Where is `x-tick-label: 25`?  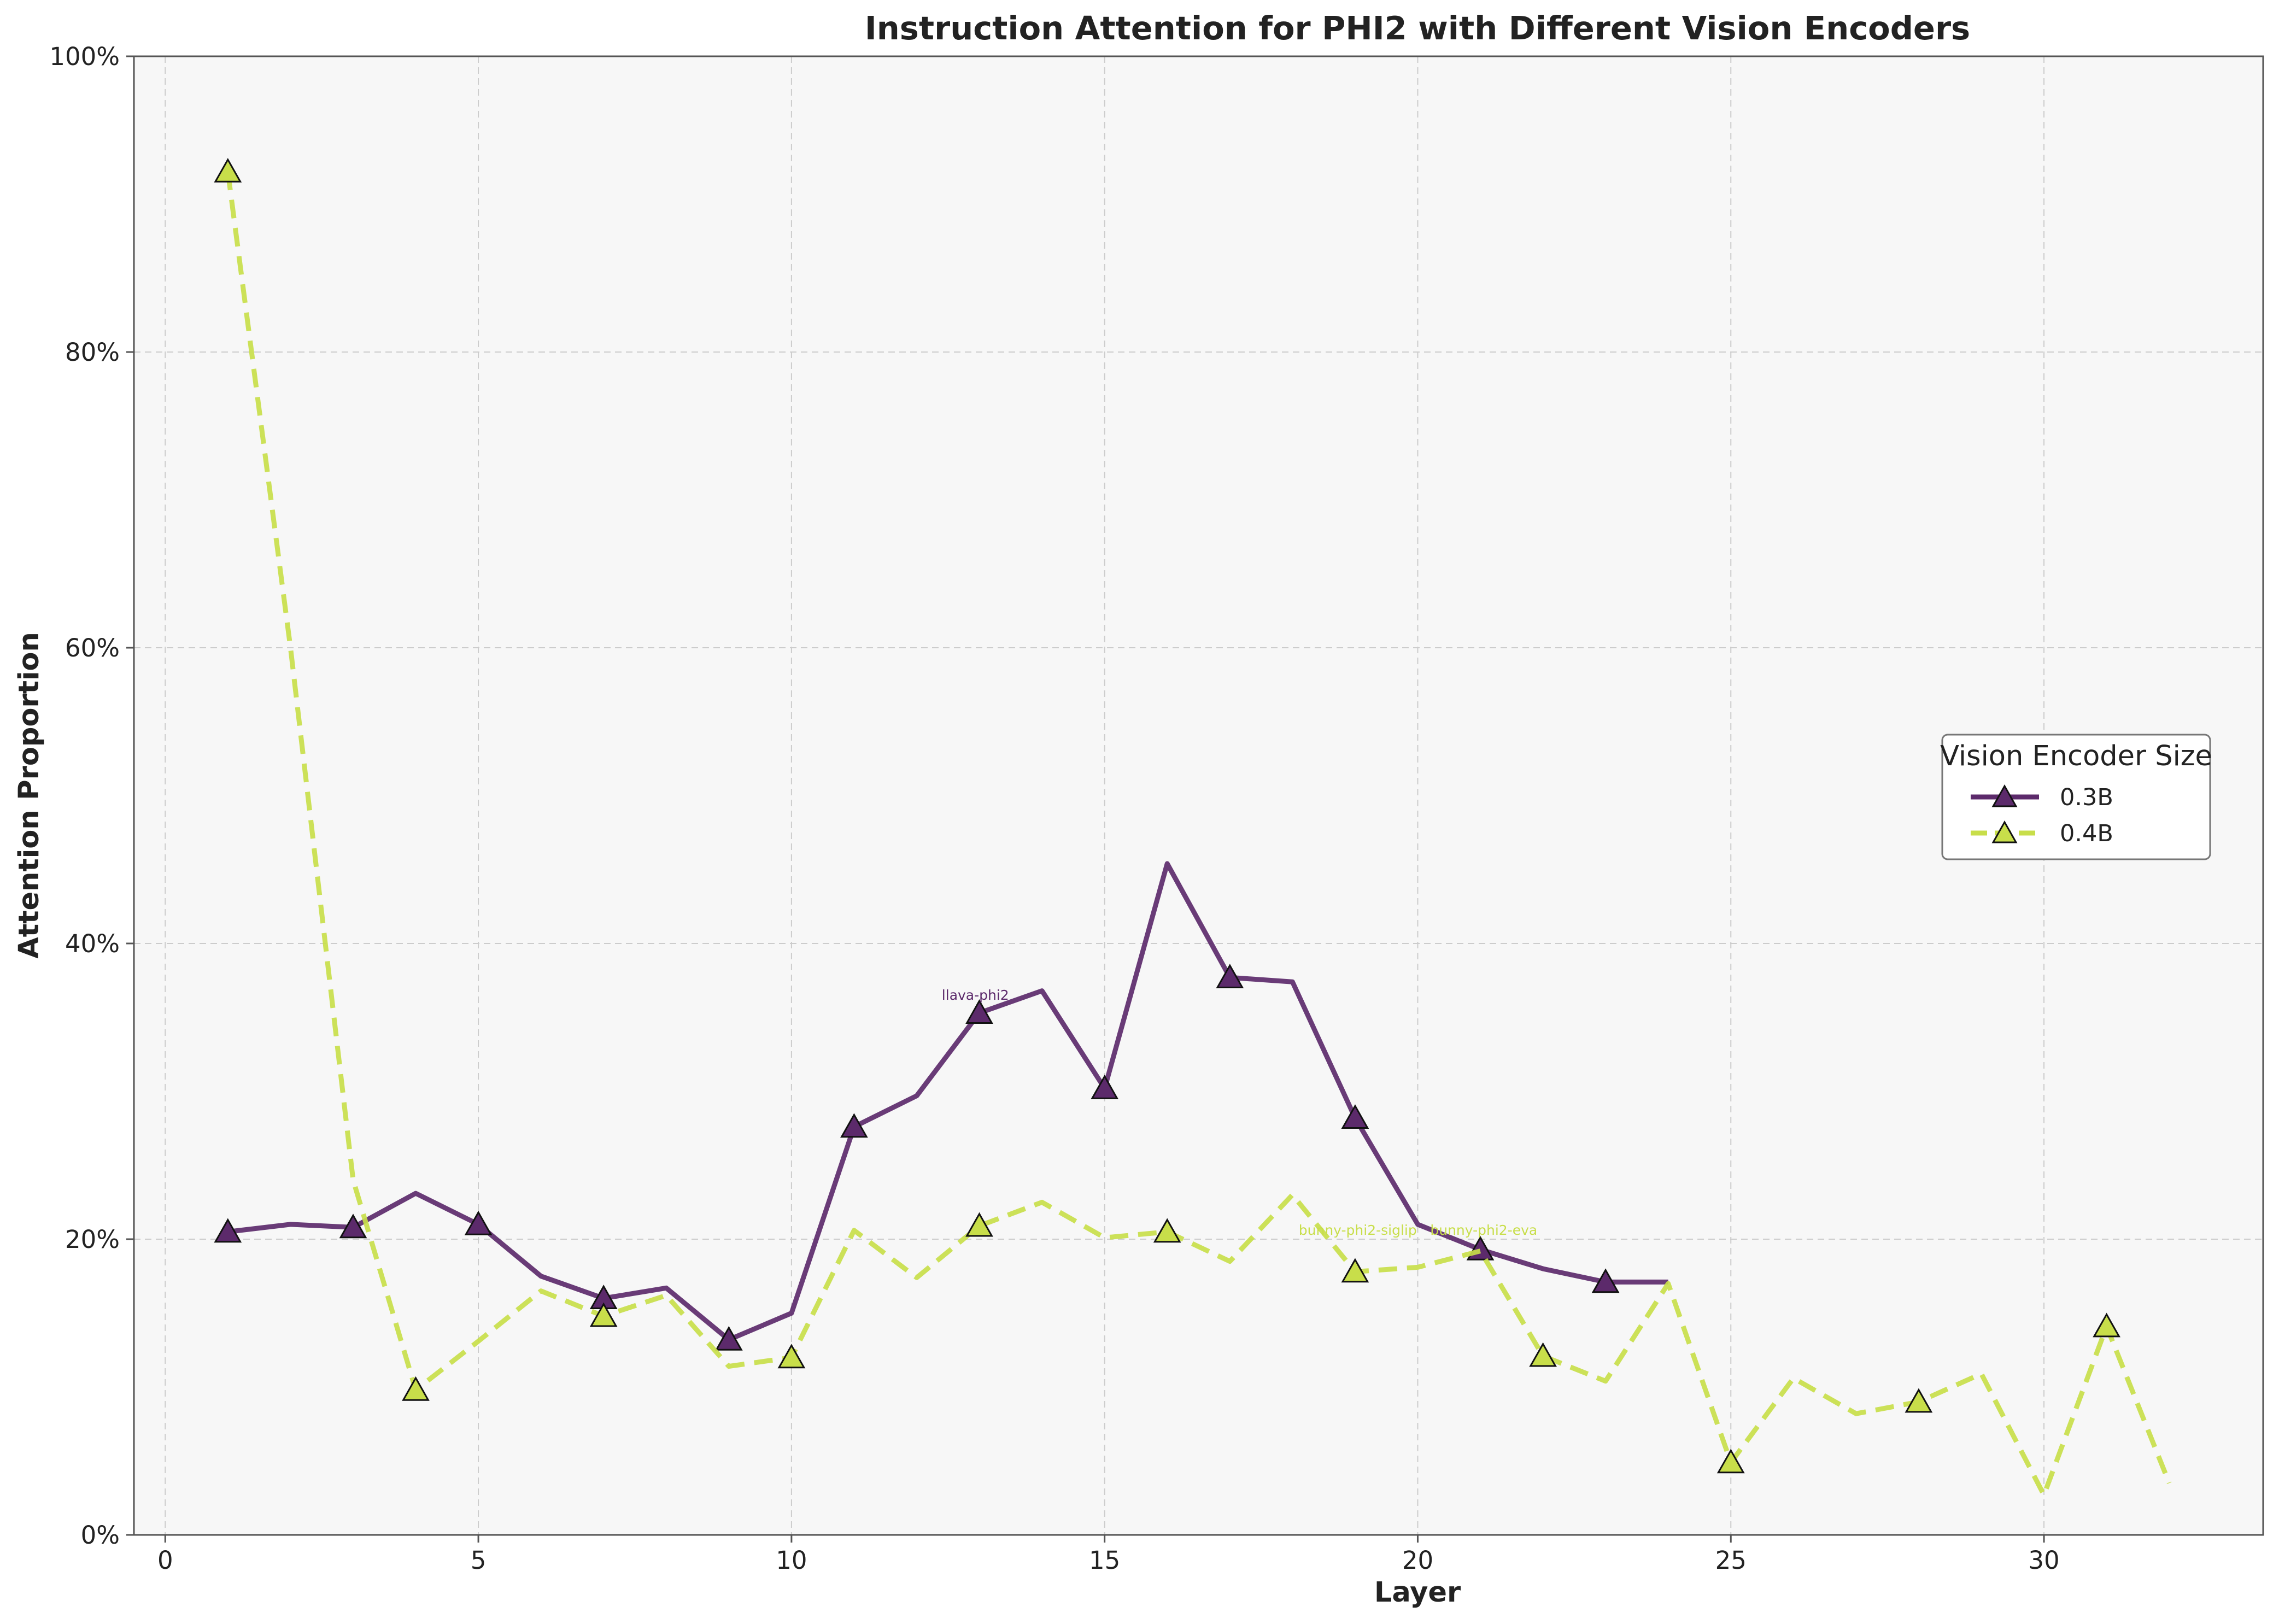 x-tick-label: 25 is located at coordinates (1731, 1560).